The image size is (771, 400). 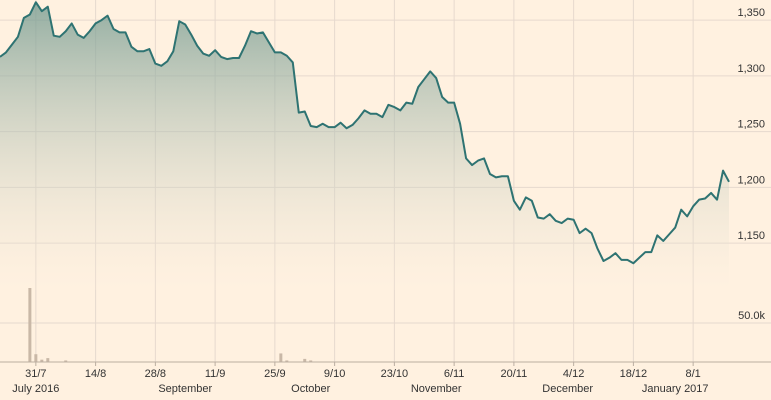 What do you see at coordinates (454, 374) in the screenshot?
I see `x-tick-label: 6/11` at bounding box center [454, 374].